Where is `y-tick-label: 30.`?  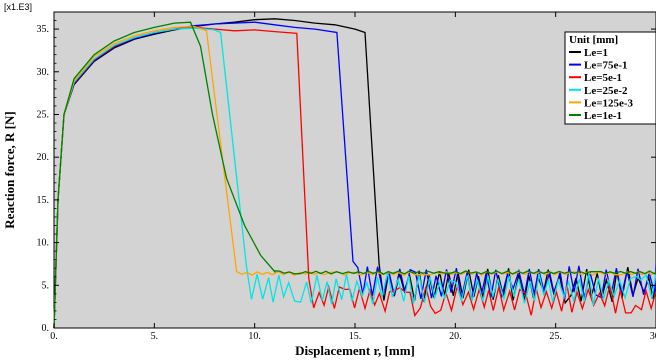
y-tick-label: 30. is located at coordinates (43, 72).